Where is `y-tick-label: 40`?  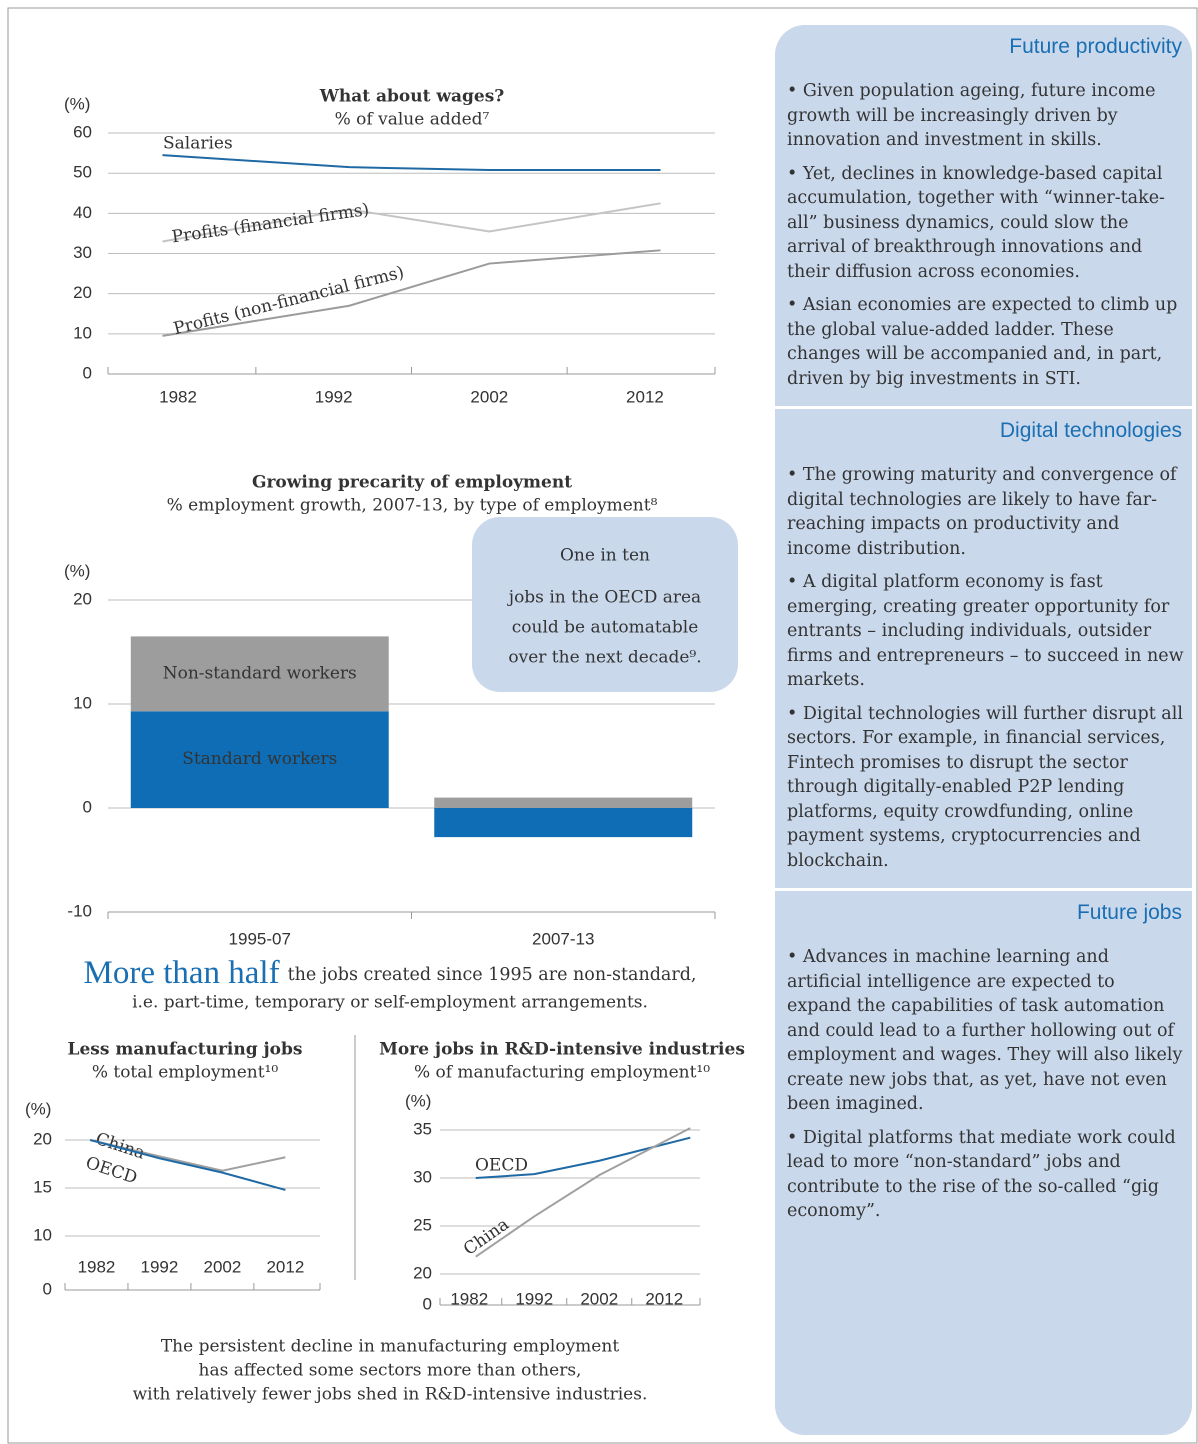
y-tick-label: 40 is located at coordinates (82, 212).